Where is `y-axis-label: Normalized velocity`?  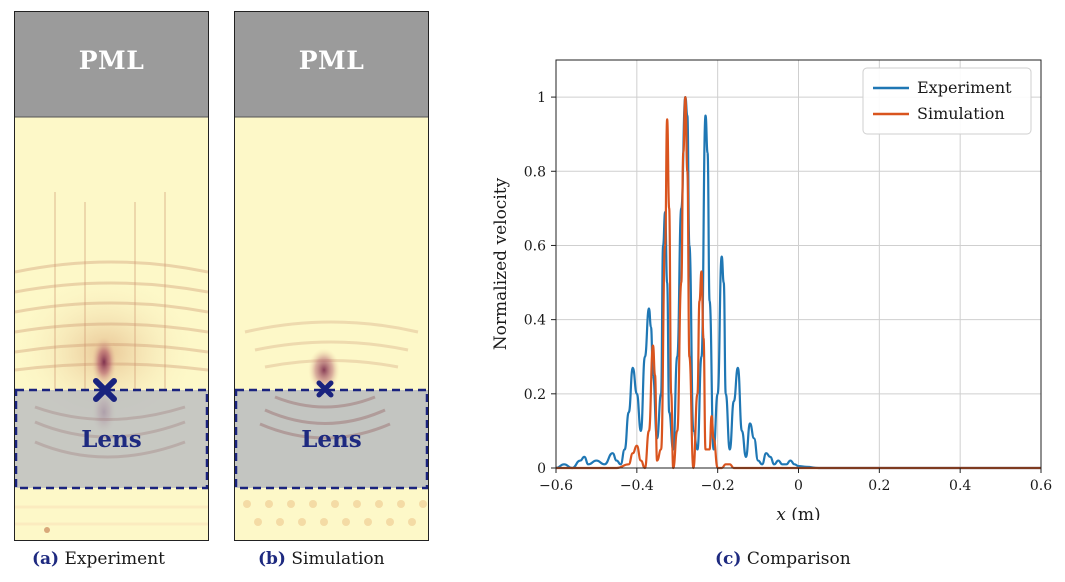
y-axis-label: Normalized velocity is located at coordinates (501, 263).